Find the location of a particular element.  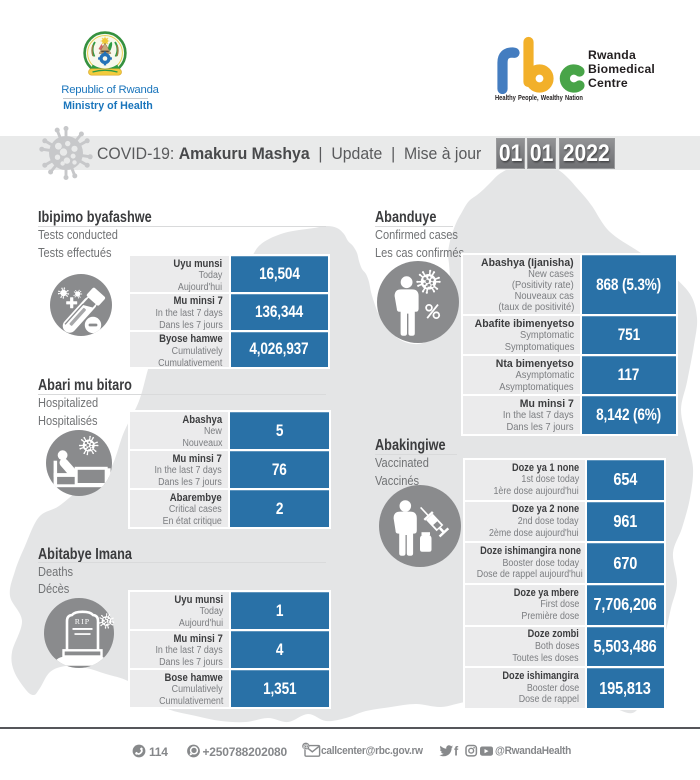

svg-text: RIP is located at coordinates (82, 621).